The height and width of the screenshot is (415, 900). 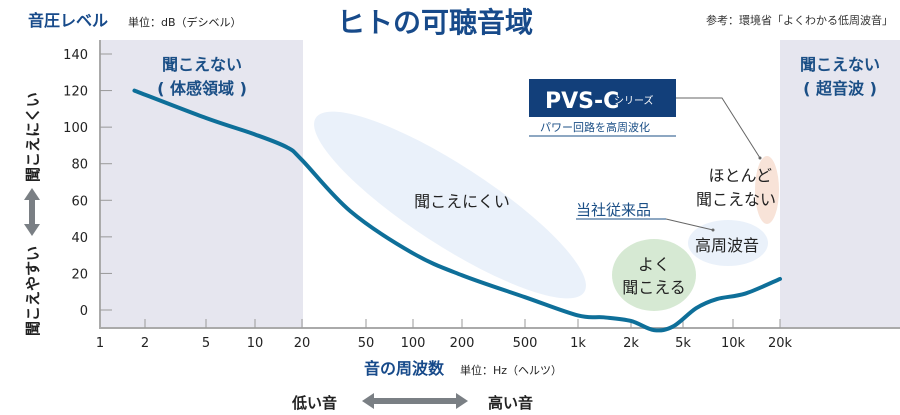 What do you see at coordinates (32, 212) in the screenshot?
I see `vertical-double-arrow-icon` at bounding box center [32, 212].